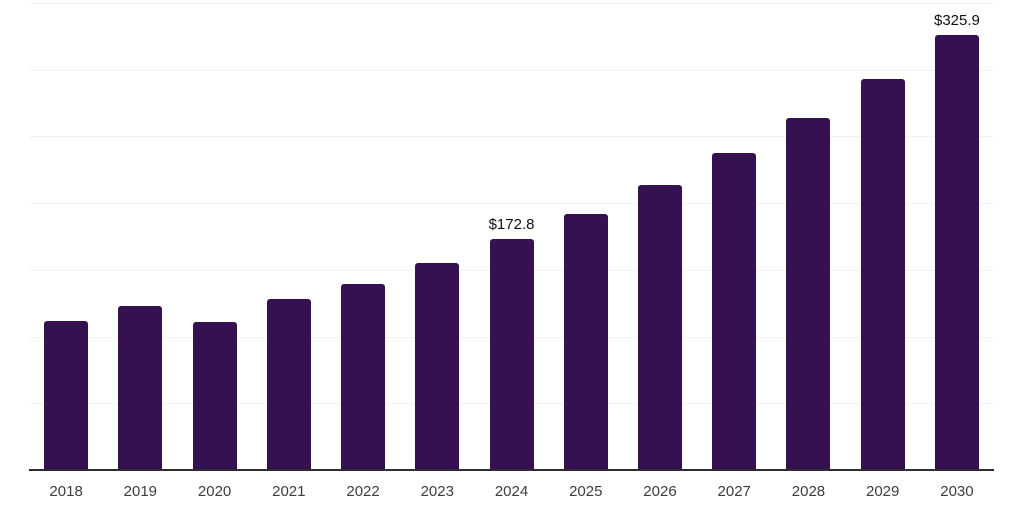  Describe the element at coordinates (214, 491) in the screenshot. I see `x-tick-label-2020: 2020` at that location.